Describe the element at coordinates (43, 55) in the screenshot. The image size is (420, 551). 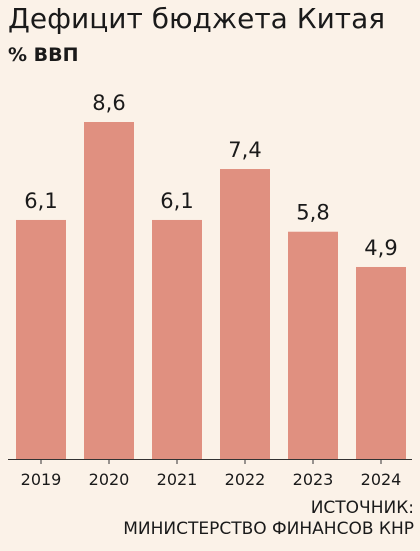
I see `chart-subtitle: % ВВП` at that location.